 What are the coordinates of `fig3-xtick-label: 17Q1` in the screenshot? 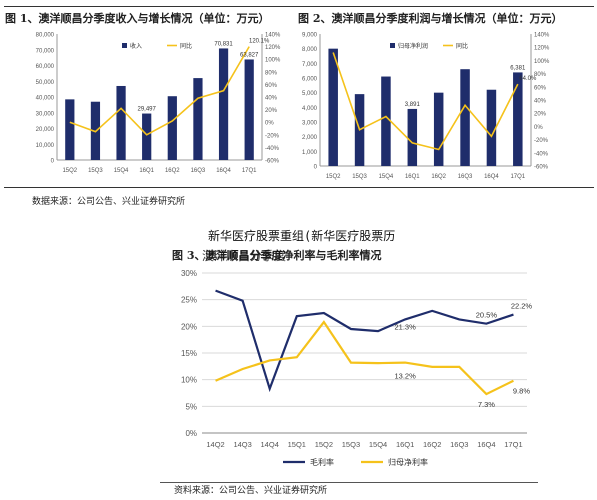 It's located at (513, 444).